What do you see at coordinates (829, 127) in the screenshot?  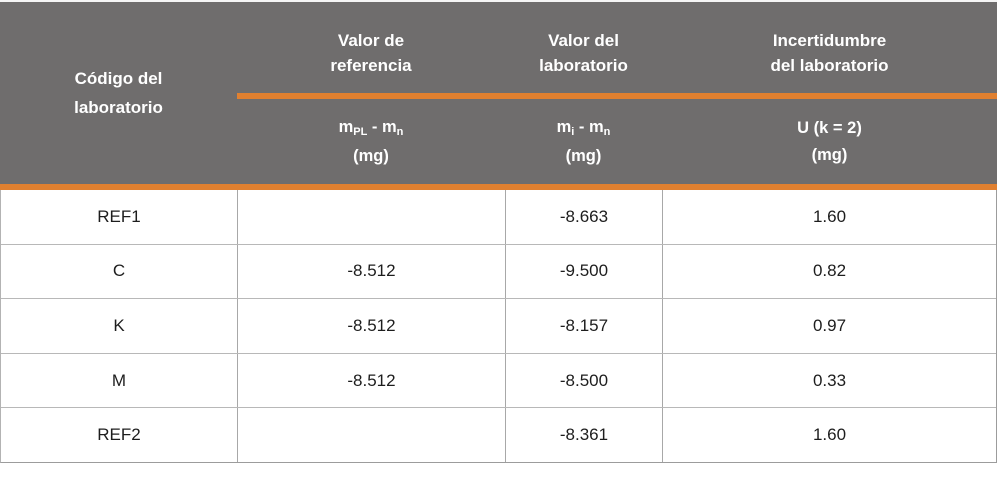 I see `uncertainty-symbol: U (k = 2)` at bounding box center [829, 127].